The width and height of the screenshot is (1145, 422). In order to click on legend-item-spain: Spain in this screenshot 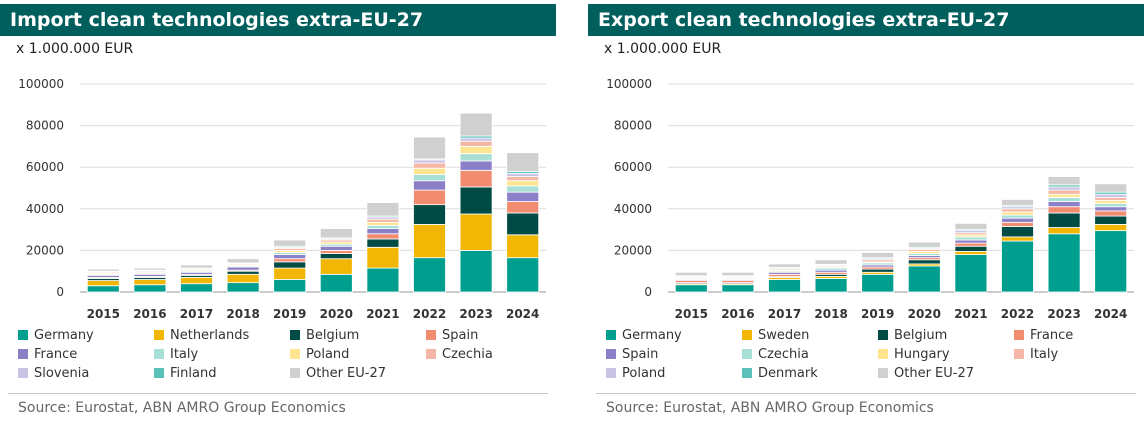, I will do `click(632, 354)`.